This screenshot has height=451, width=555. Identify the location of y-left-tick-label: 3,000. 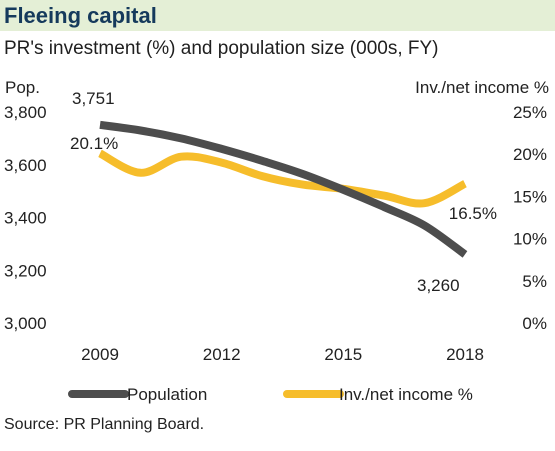
(25, 323).